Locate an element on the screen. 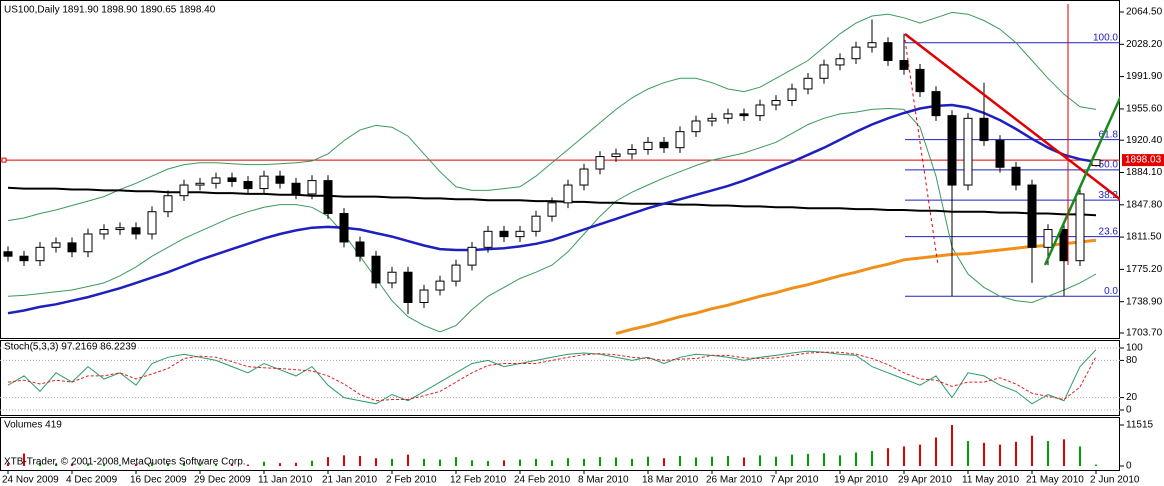 The height and width of the screenshot is (486, 1164). y-tick-label: 1884.10 is located at coordinates (1144, 172).